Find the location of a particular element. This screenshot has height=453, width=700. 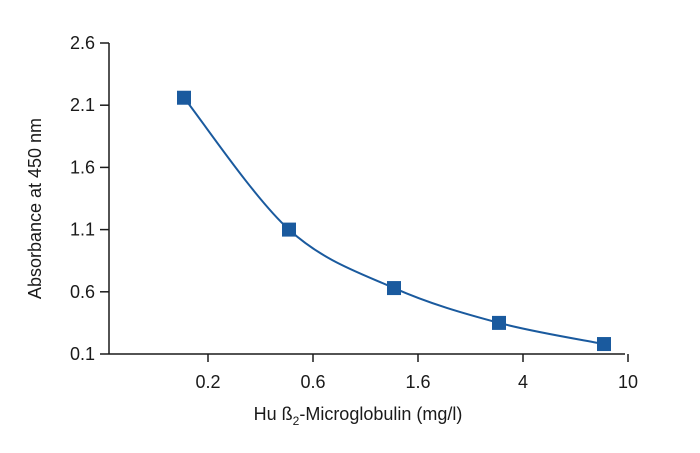

y-tick-label: 0.1 is located at coordinates (82, 354).